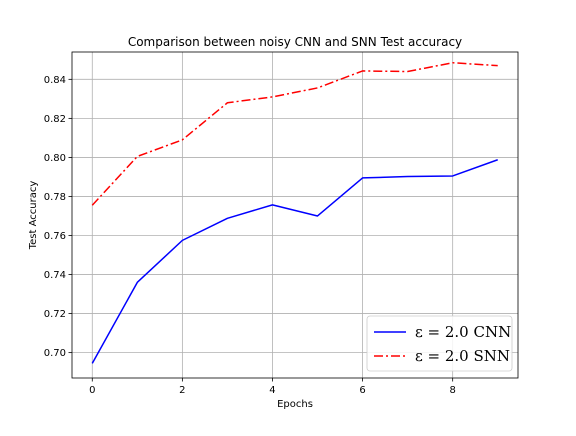  I want to click on legend: ε = 2.0 CNN ε = 2.0 SNN, so click(439, 343).